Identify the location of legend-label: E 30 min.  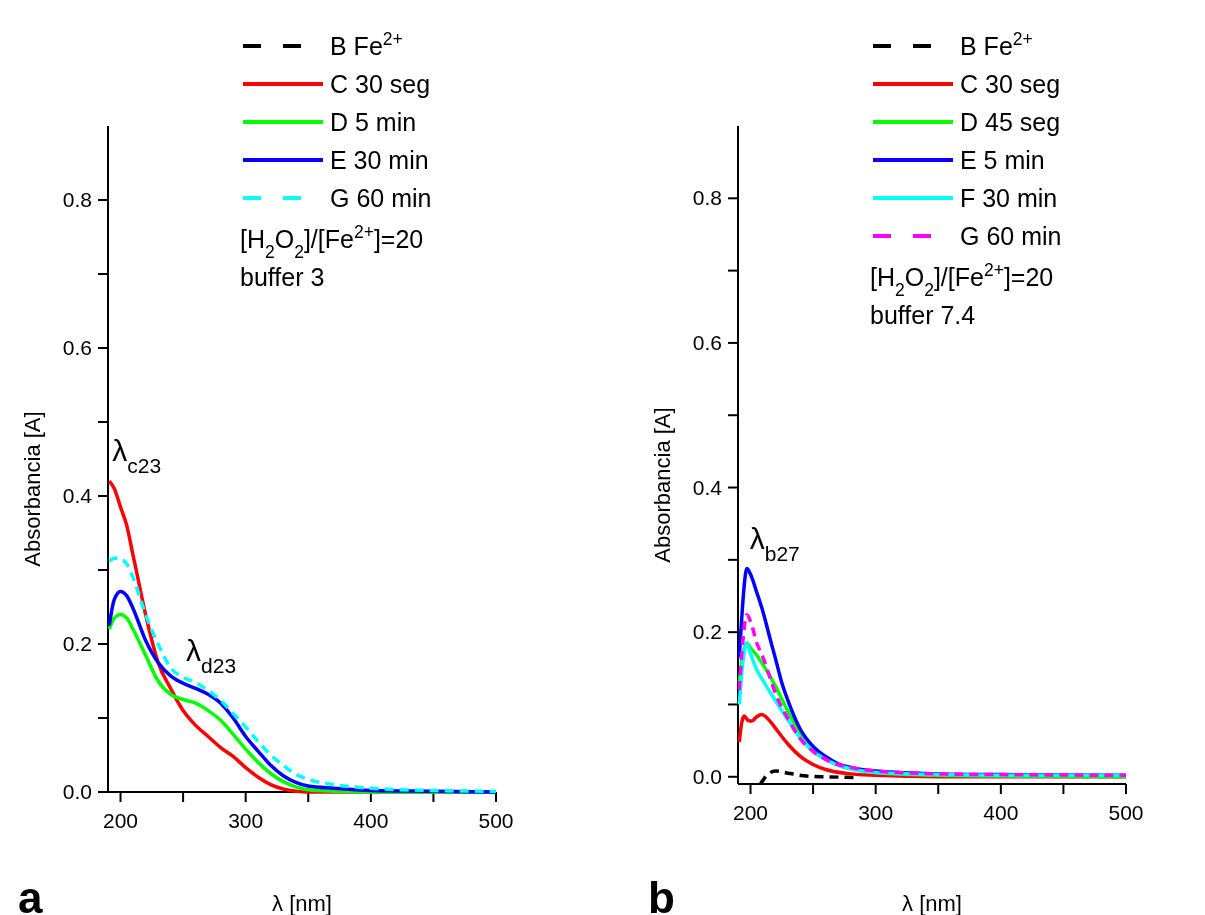
(379, 160).